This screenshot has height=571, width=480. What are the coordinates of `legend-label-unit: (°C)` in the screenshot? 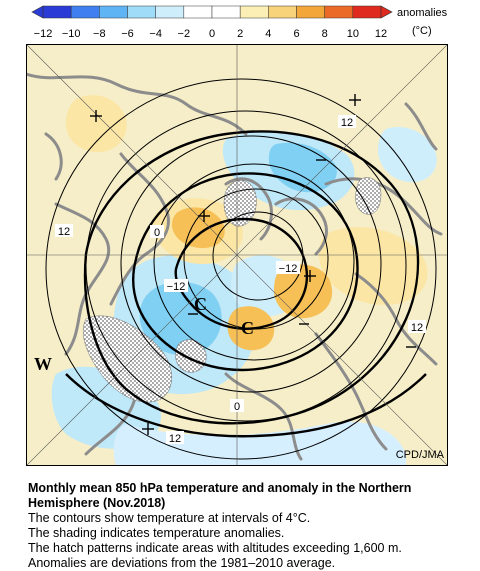 It's located at (422, 31).